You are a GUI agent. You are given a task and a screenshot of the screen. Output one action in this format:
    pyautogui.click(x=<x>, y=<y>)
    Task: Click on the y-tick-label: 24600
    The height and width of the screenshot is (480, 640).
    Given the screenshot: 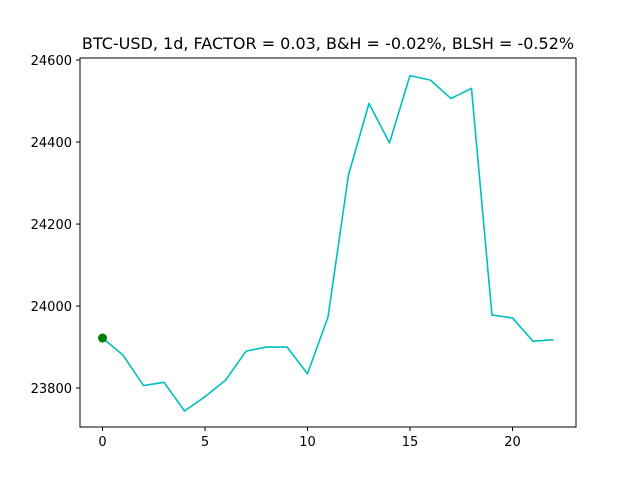 What is the action you would take?
    pyautogui.click(x=51, y=61)
    